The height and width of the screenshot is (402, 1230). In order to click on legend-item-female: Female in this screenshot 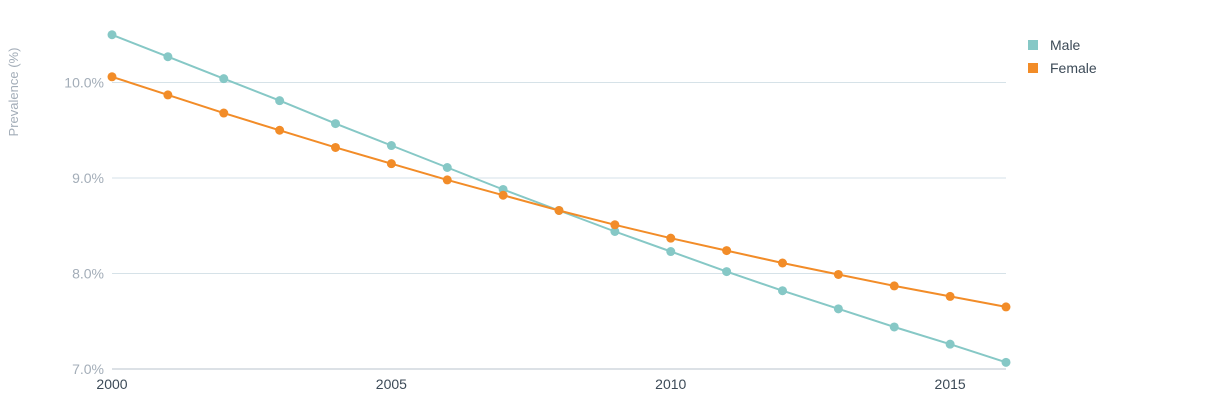, I will do `click(1062, 67)`.